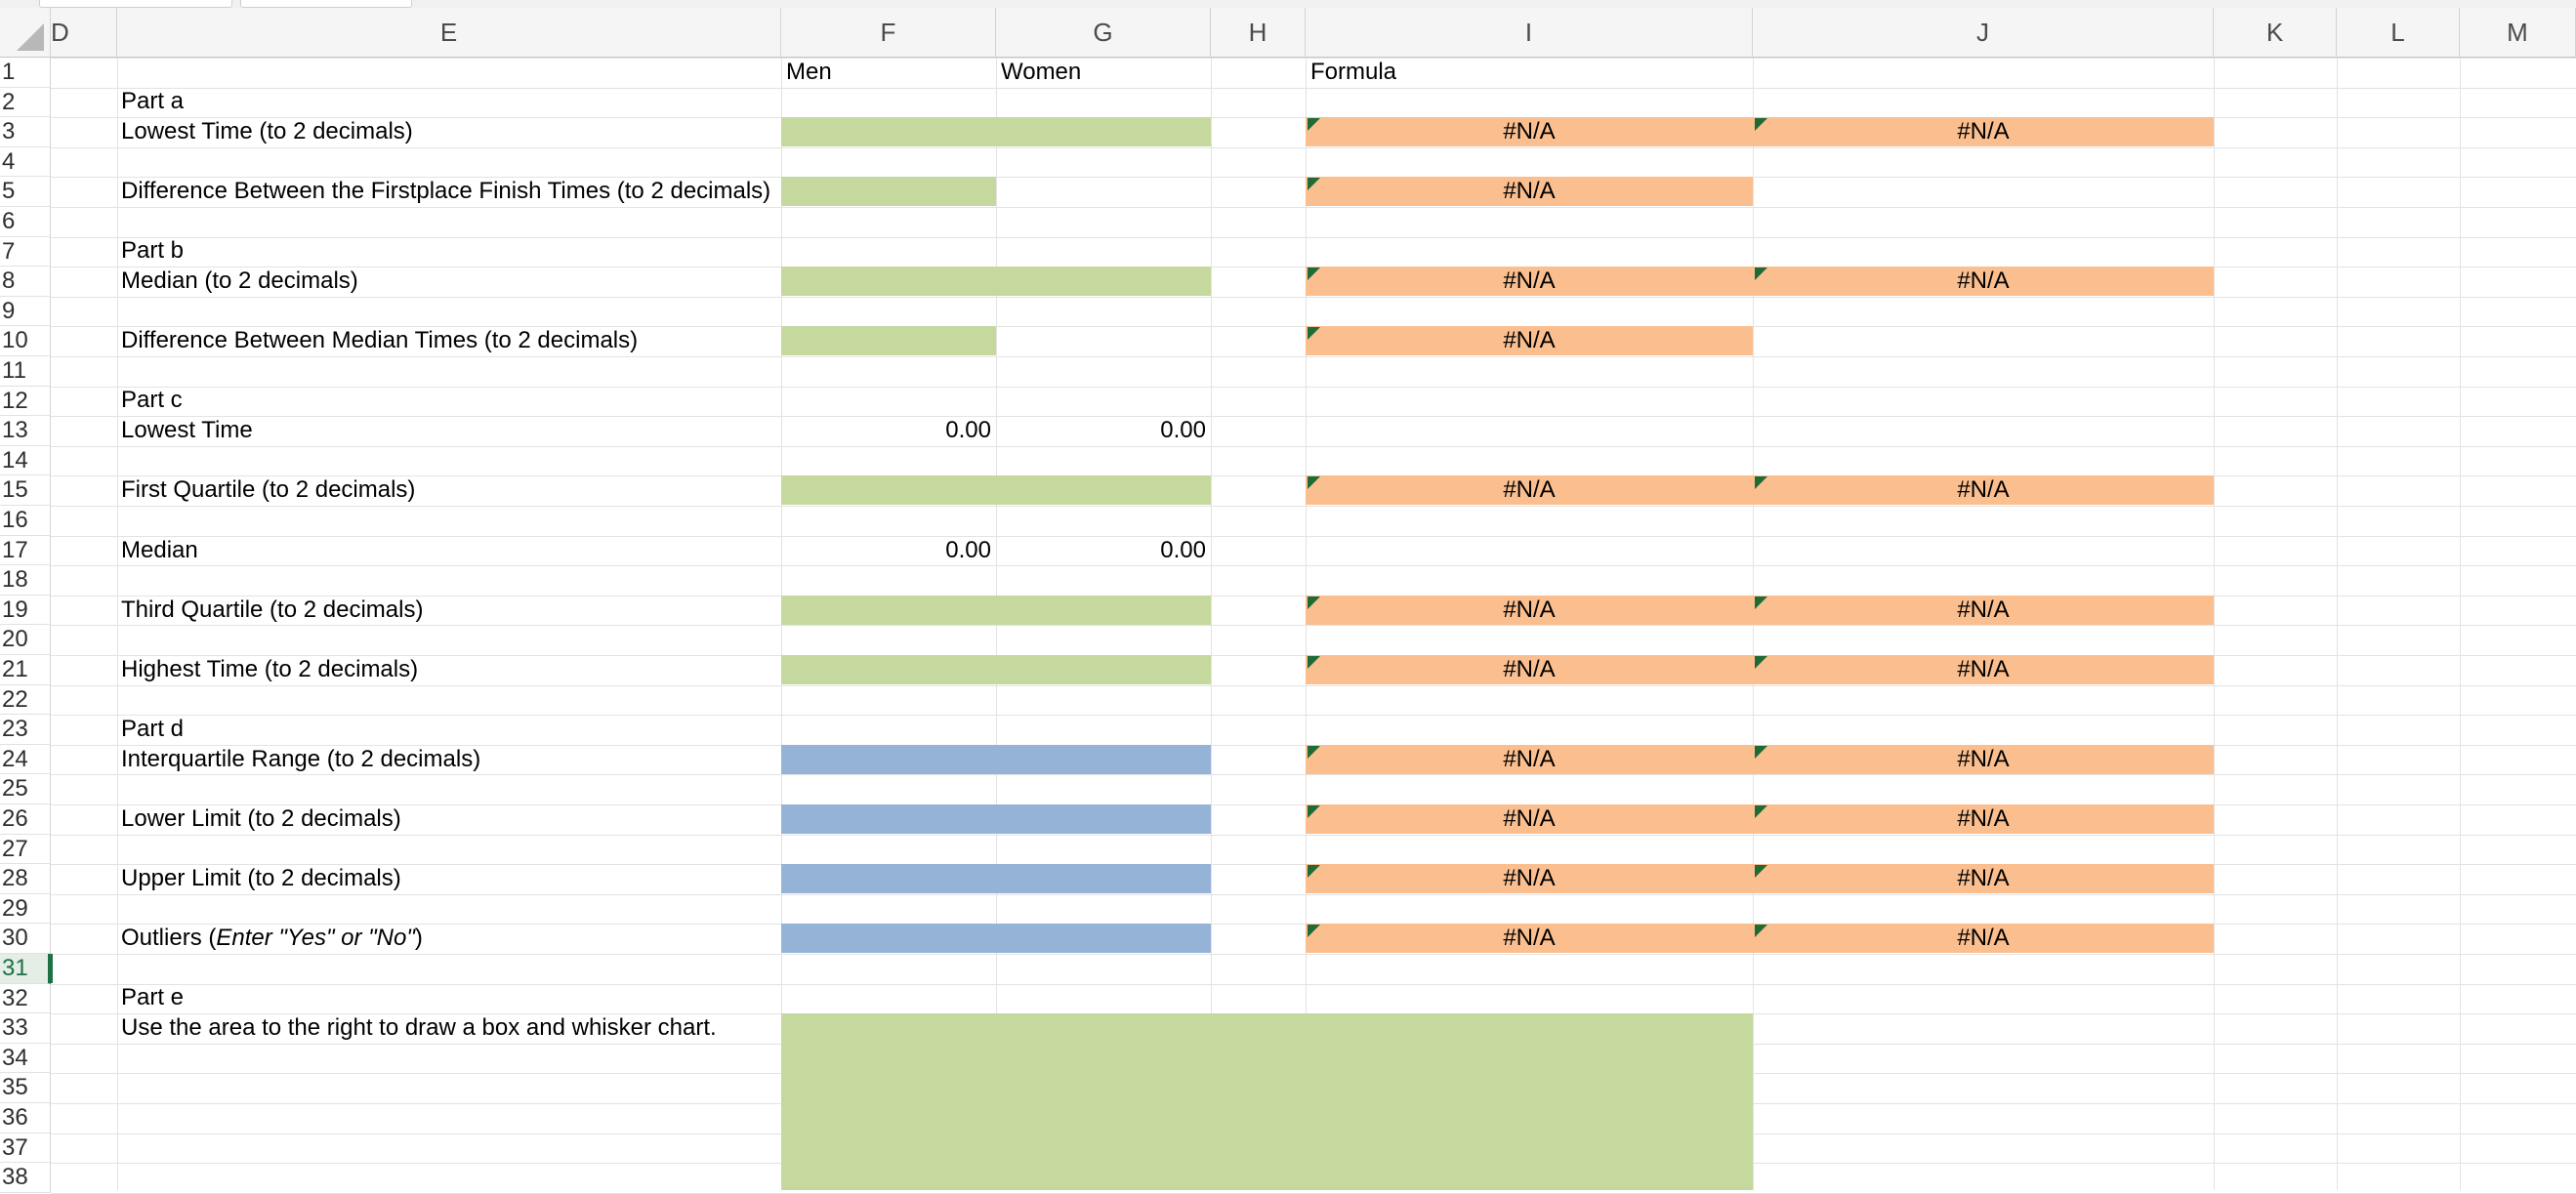  I want to click on row-header: 35, so click(26, 1088).